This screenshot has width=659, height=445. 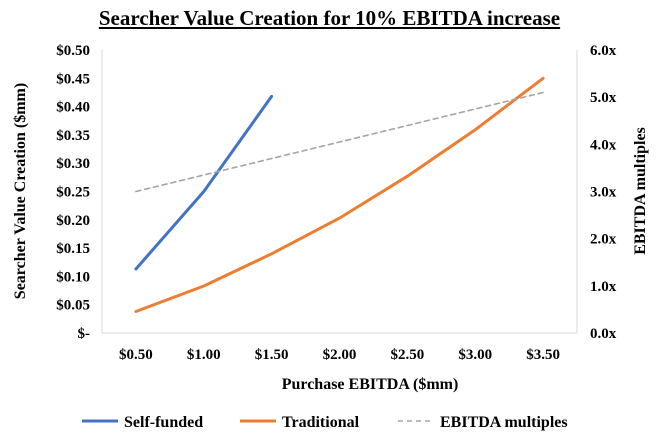 I want to click on y-tick-label: $0.45, so click(x=73, y=79).